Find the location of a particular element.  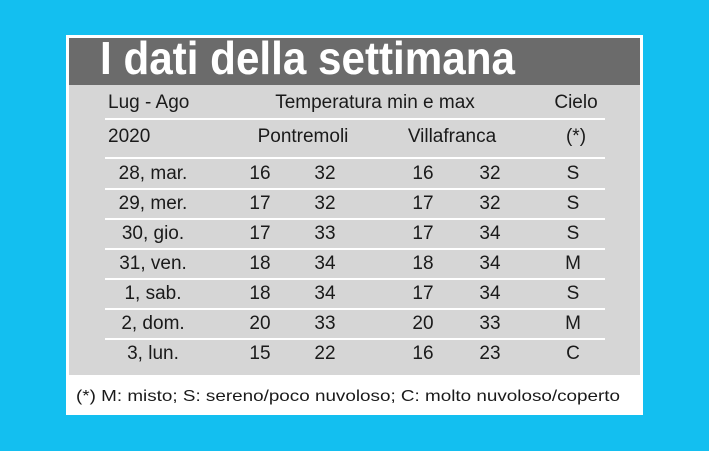

subheader-cell: Villafranca is located at coordinates (452, 136).